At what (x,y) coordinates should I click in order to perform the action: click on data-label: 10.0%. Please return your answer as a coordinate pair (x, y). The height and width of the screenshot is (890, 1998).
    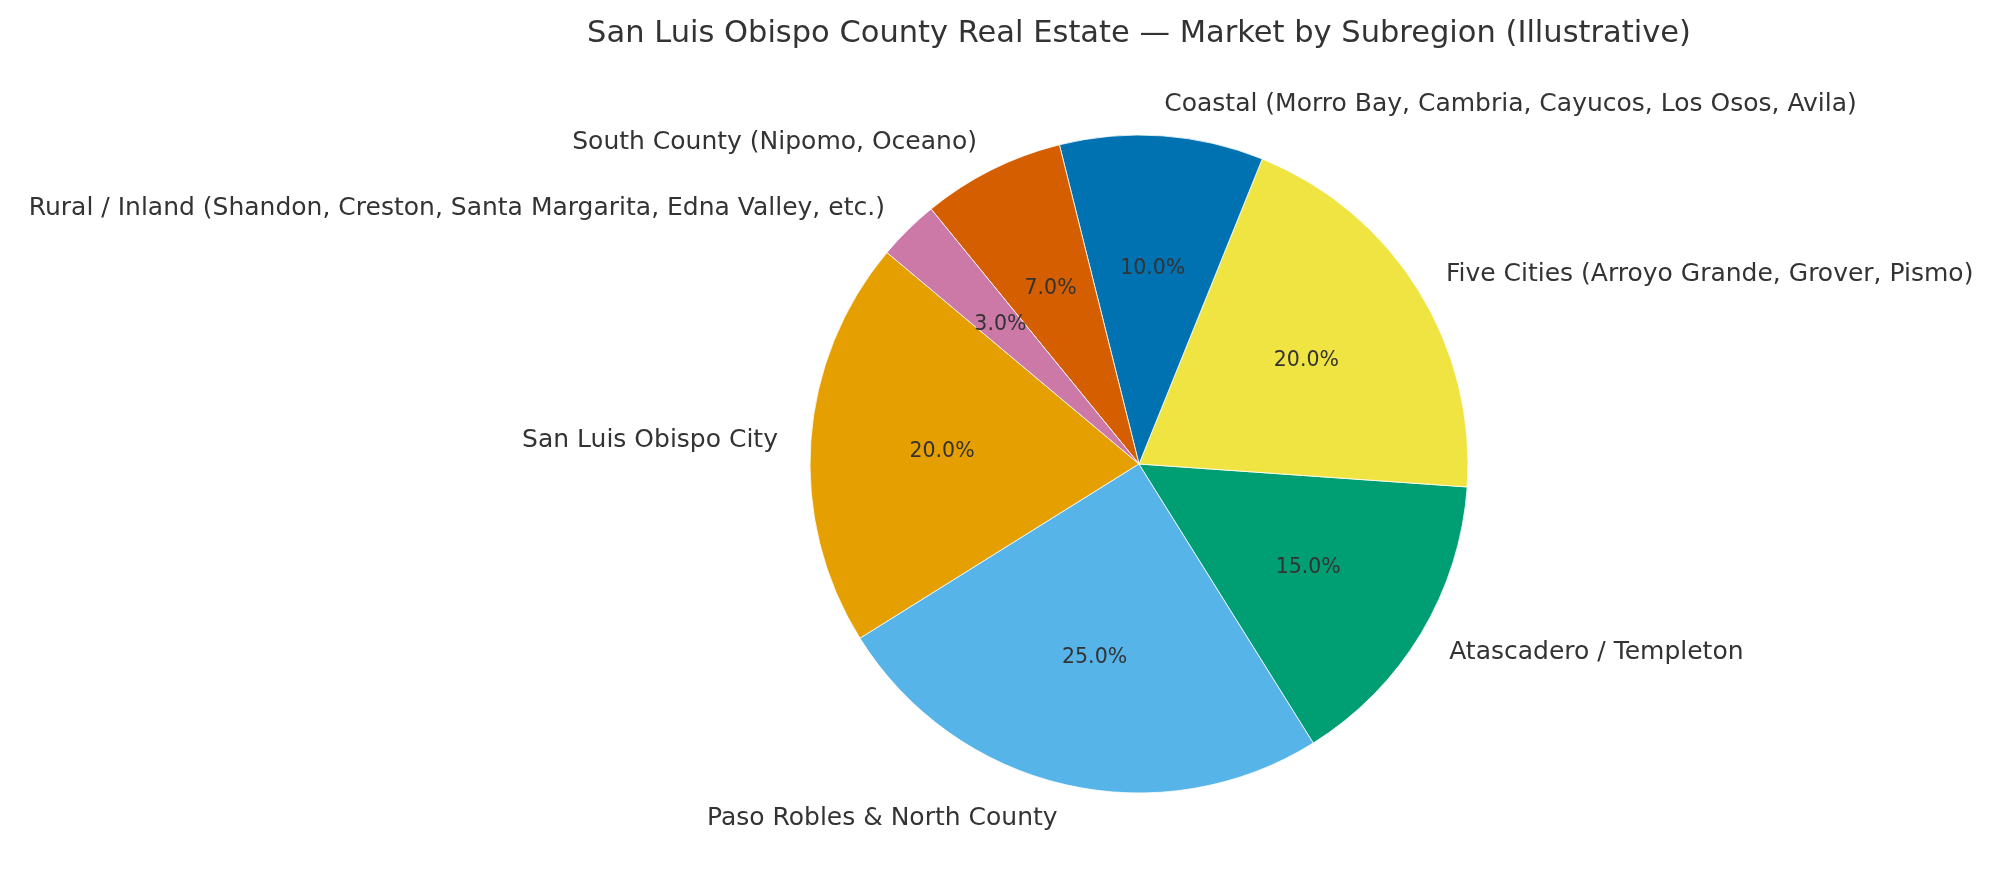
    Looking at the image, I should click on (1153, 267).